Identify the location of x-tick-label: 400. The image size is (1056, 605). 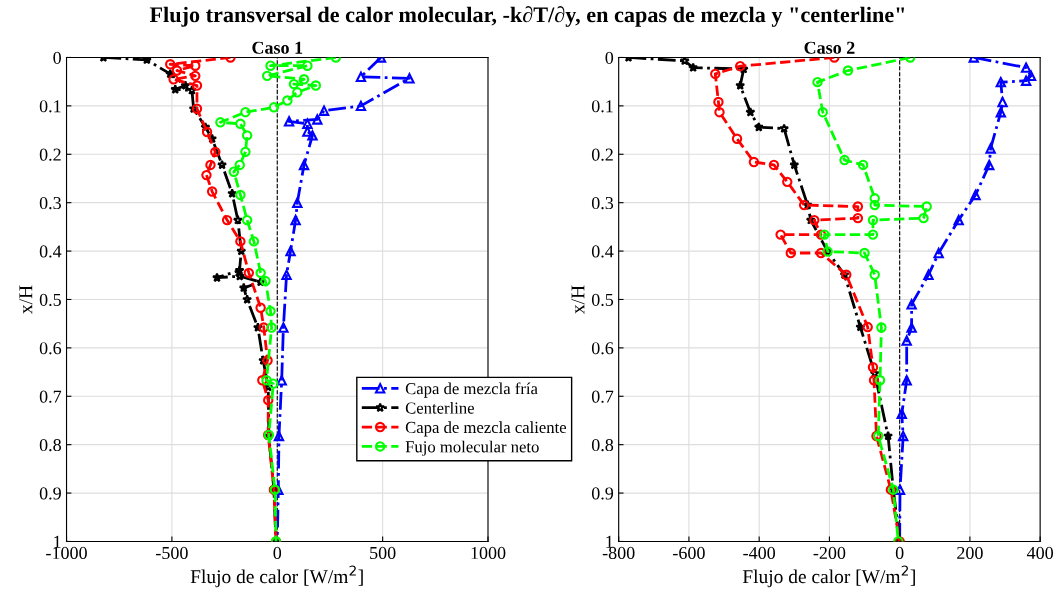
(1040, 553).